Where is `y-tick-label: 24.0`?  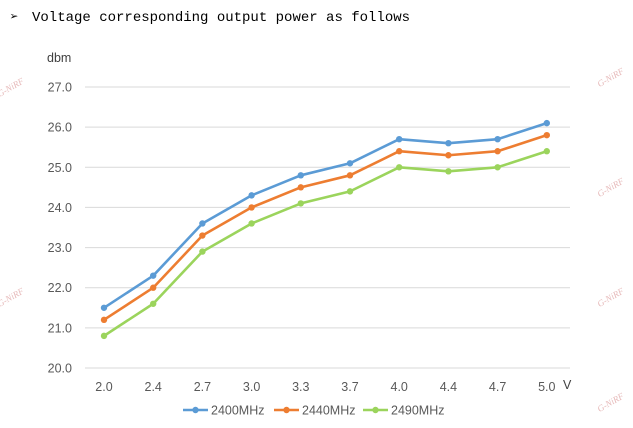 y-tick-label: 24.0 is located at coordinates (60, 208).